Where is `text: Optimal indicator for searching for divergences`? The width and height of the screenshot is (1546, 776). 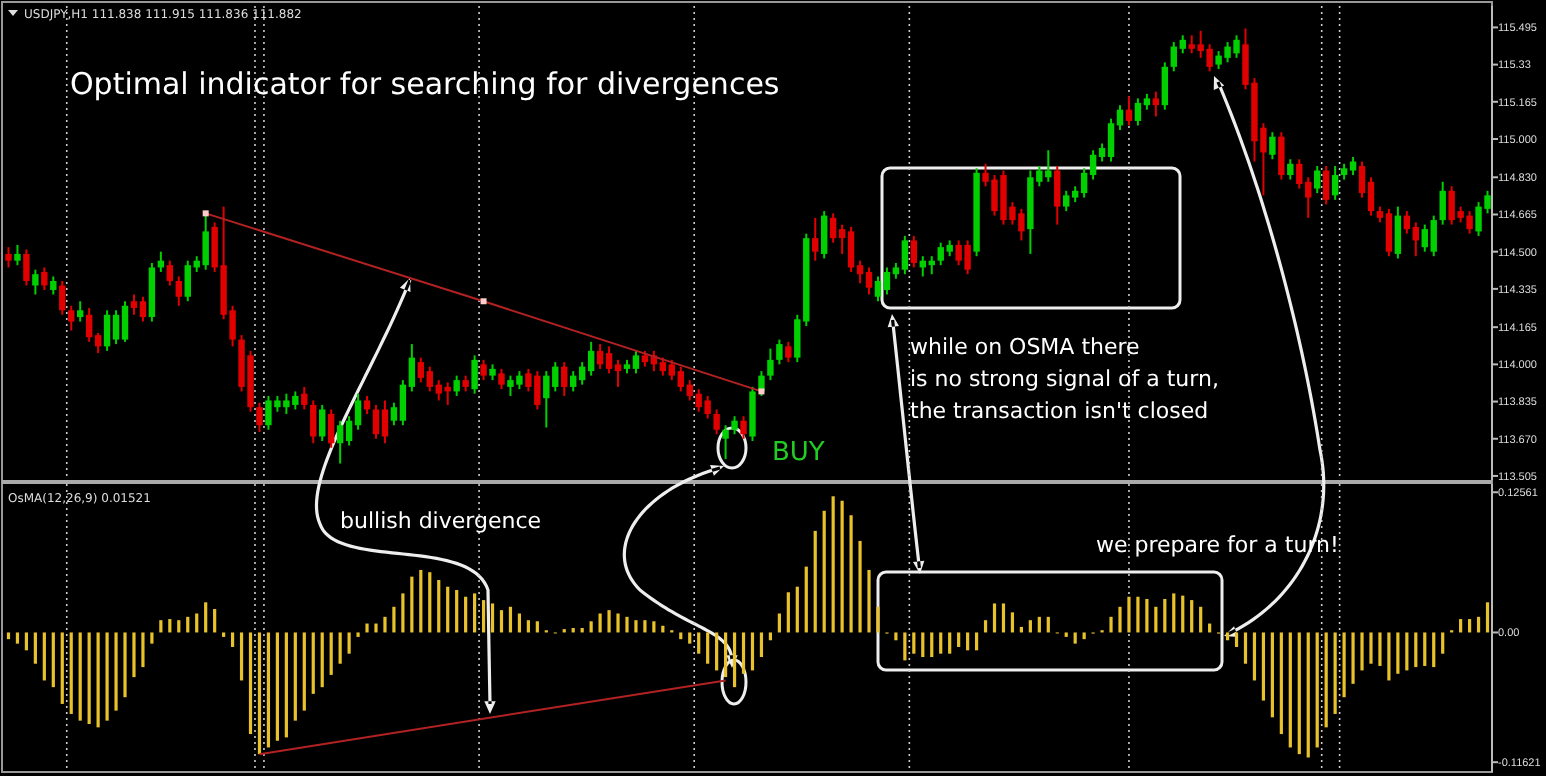
text: Optimal indicator for searching for divergences is located at coordinates (425, 84).